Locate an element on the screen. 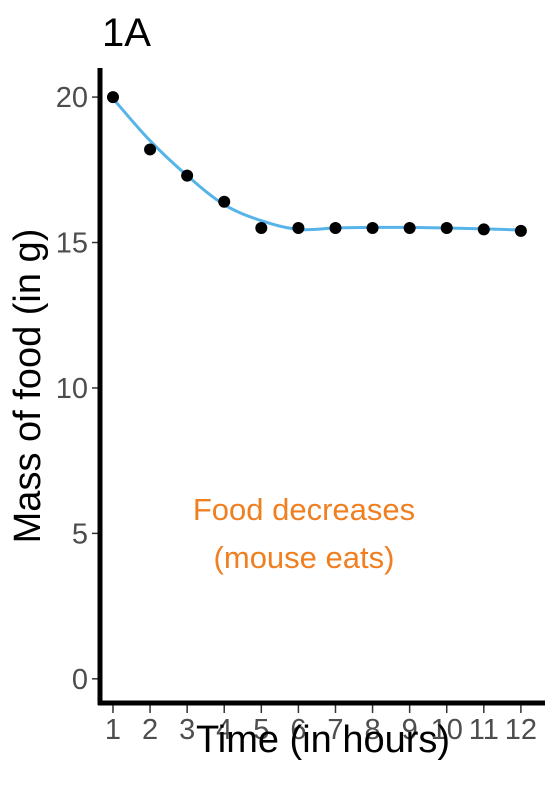  data-points is located at coordinates (316, 164).